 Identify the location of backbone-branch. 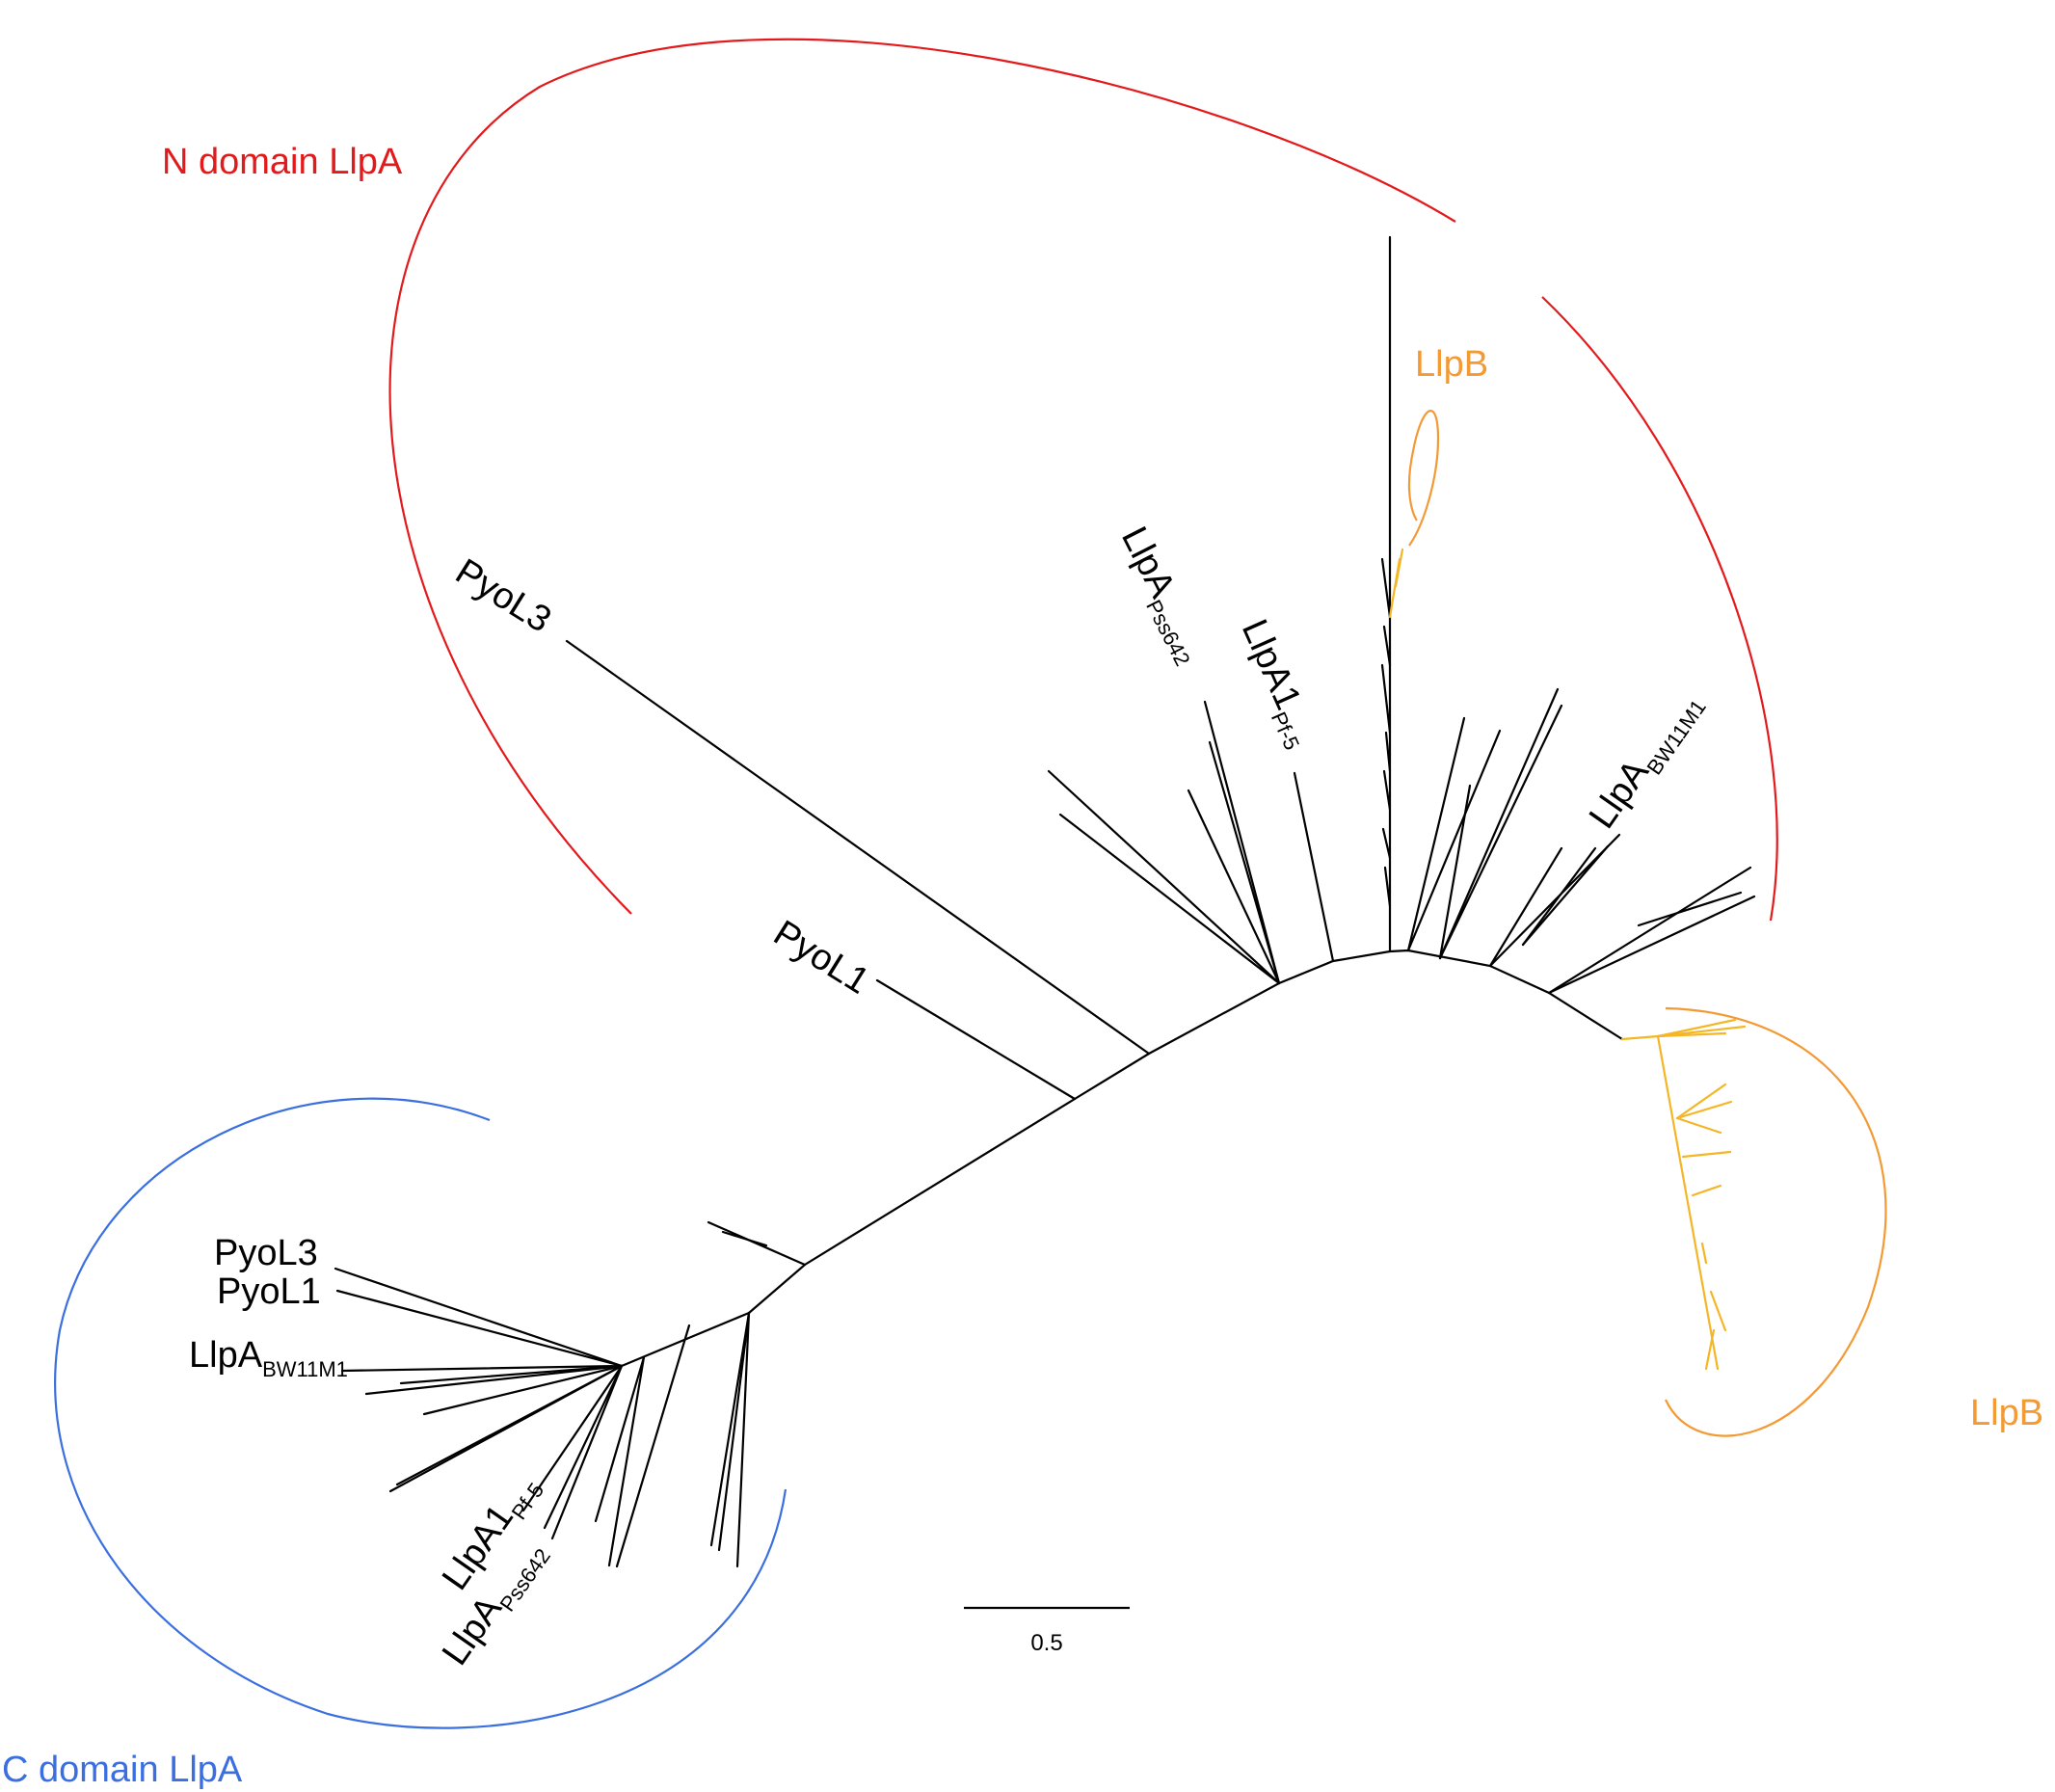
(1185, 1132).